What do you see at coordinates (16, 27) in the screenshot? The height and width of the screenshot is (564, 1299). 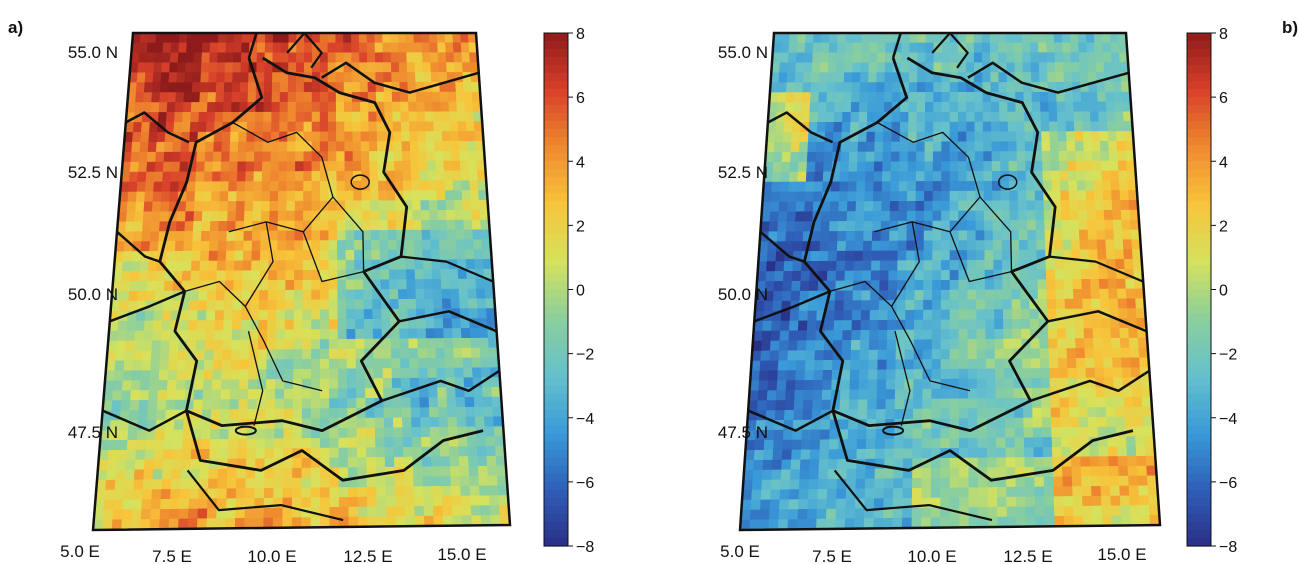 I see `panel-label-a: a)` at bounding box center [16, 27].